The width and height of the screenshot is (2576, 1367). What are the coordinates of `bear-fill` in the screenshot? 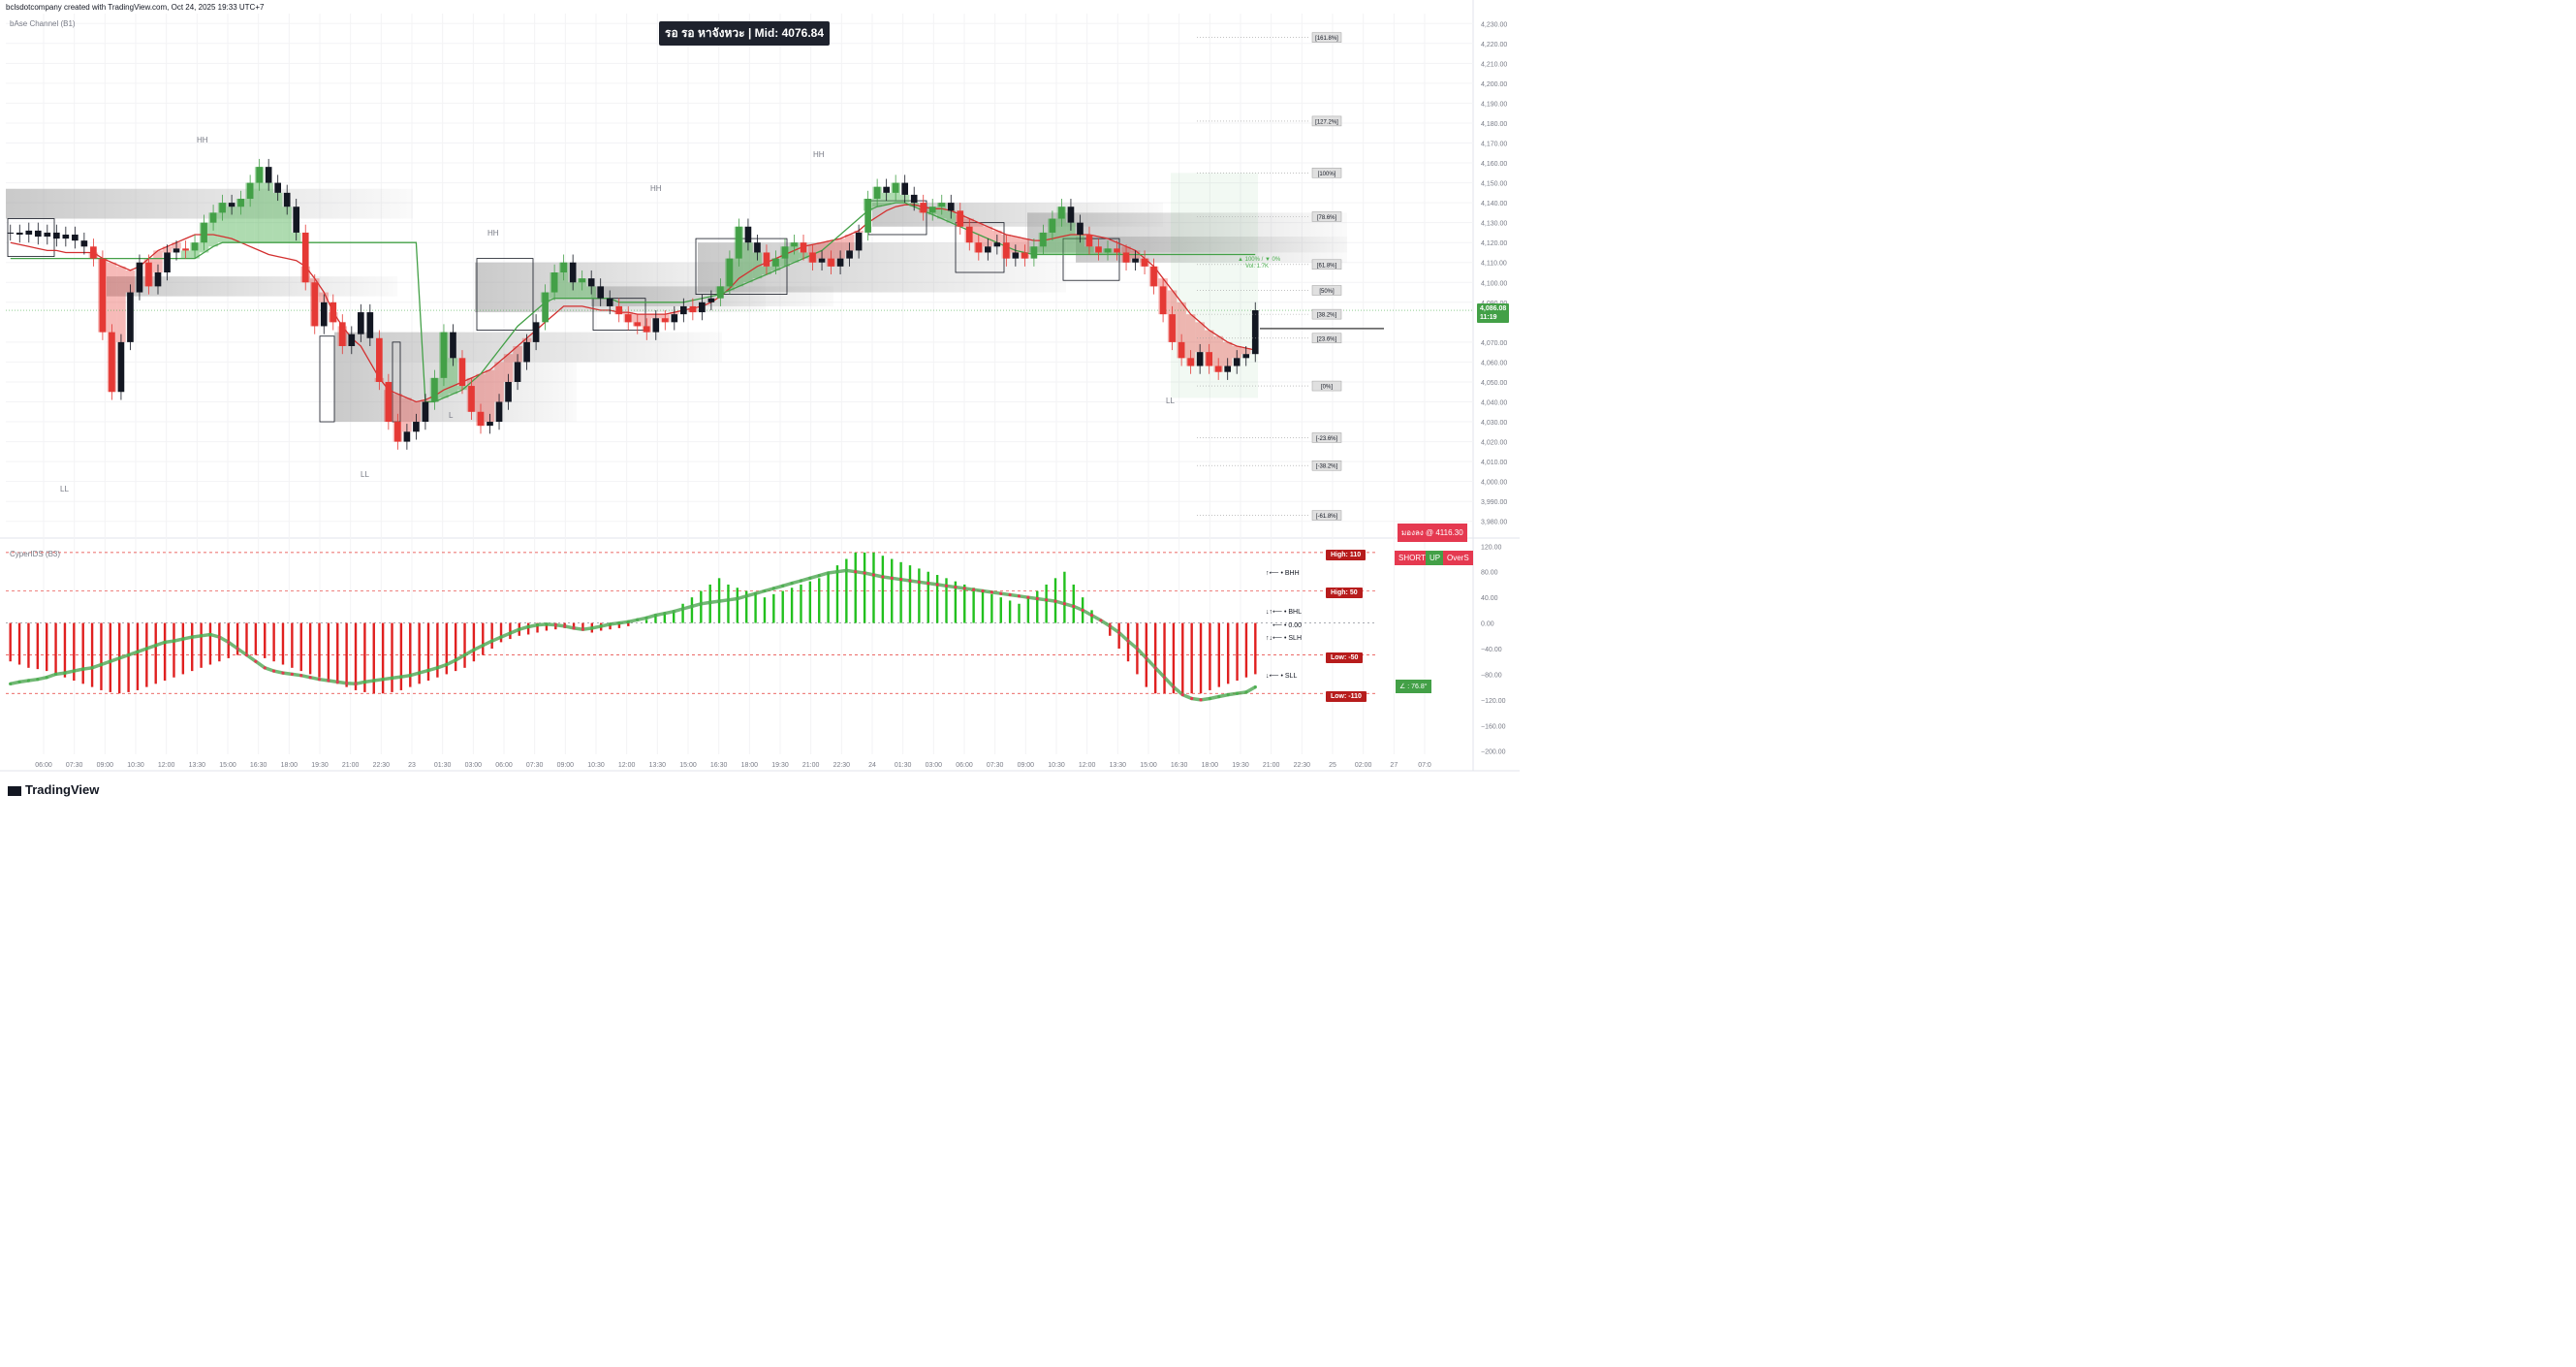 It's located at (1218, 353).